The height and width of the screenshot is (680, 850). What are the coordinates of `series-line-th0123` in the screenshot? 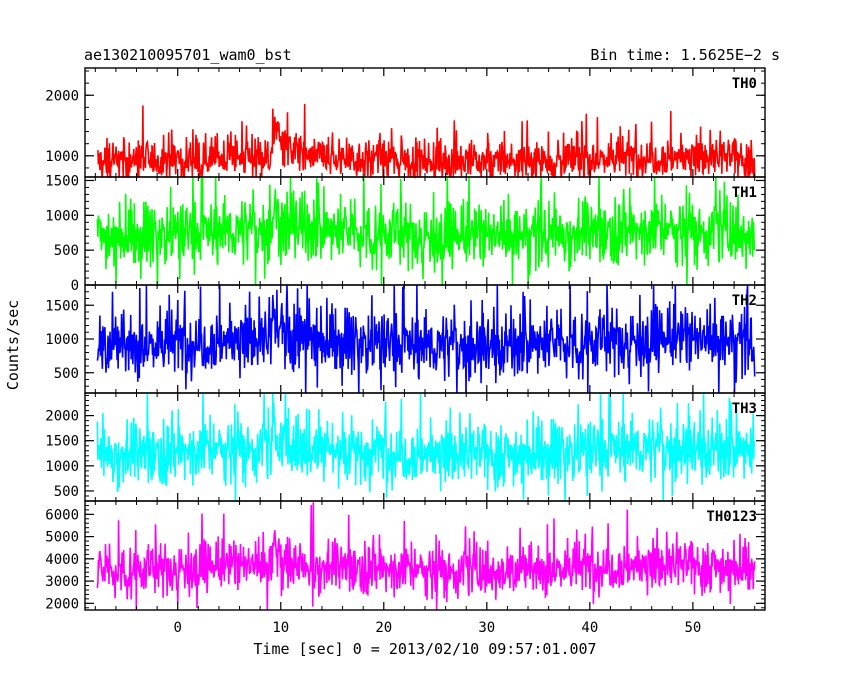 It's located at (426, 556).